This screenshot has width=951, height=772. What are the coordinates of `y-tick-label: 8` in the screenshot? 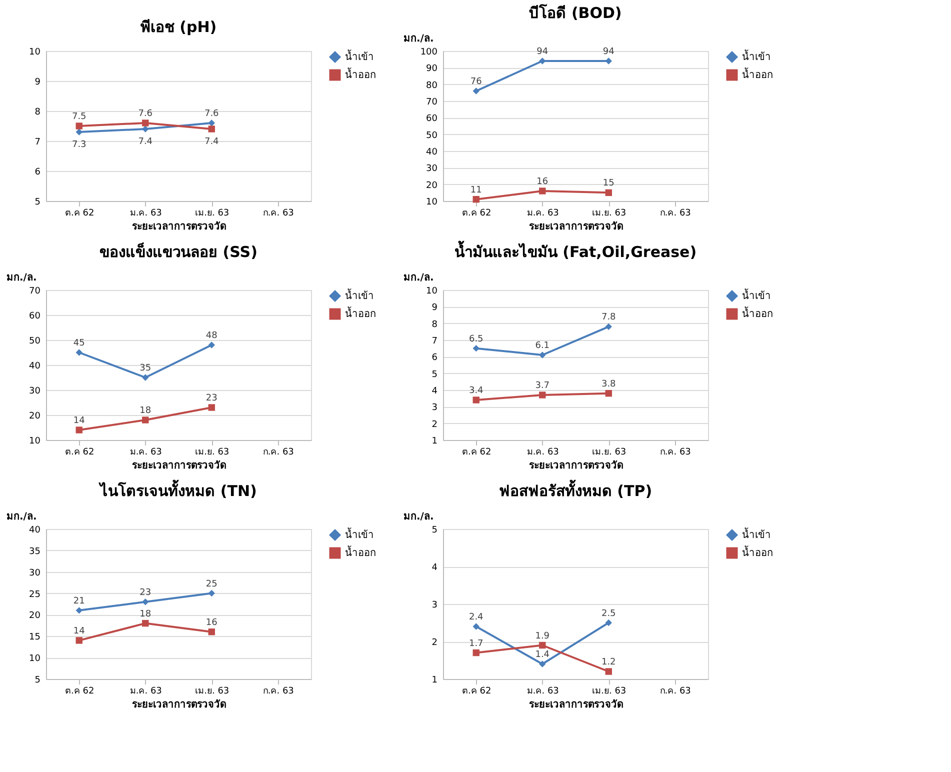 It's located at (435, 325).